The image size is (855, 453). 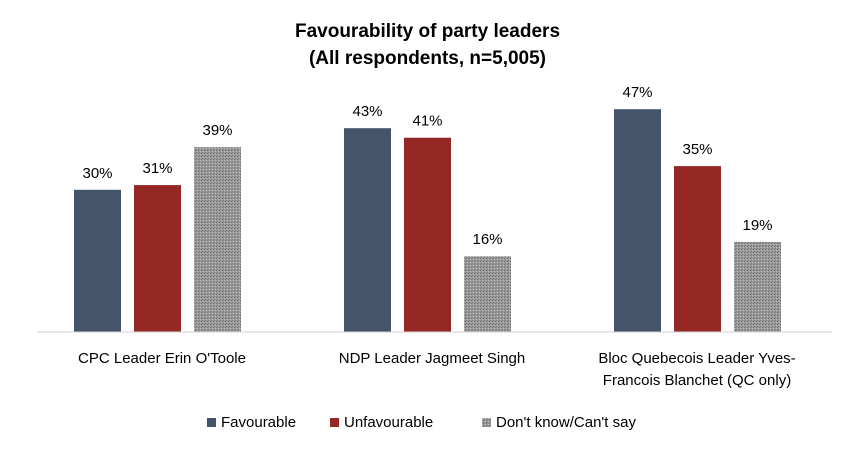 What do you see at coordinates (162, 358) in the screenshot?
I see `category-label: CPC Leader Erin O'Toole` at bounding box center [162, 358].